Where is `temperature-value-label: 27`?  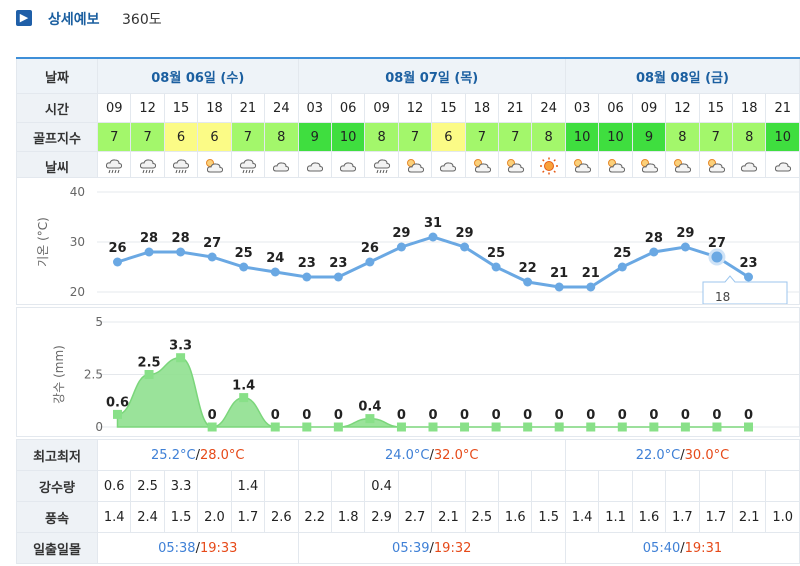 temperature-value-label: 27 is located at coordinates (212, 243).